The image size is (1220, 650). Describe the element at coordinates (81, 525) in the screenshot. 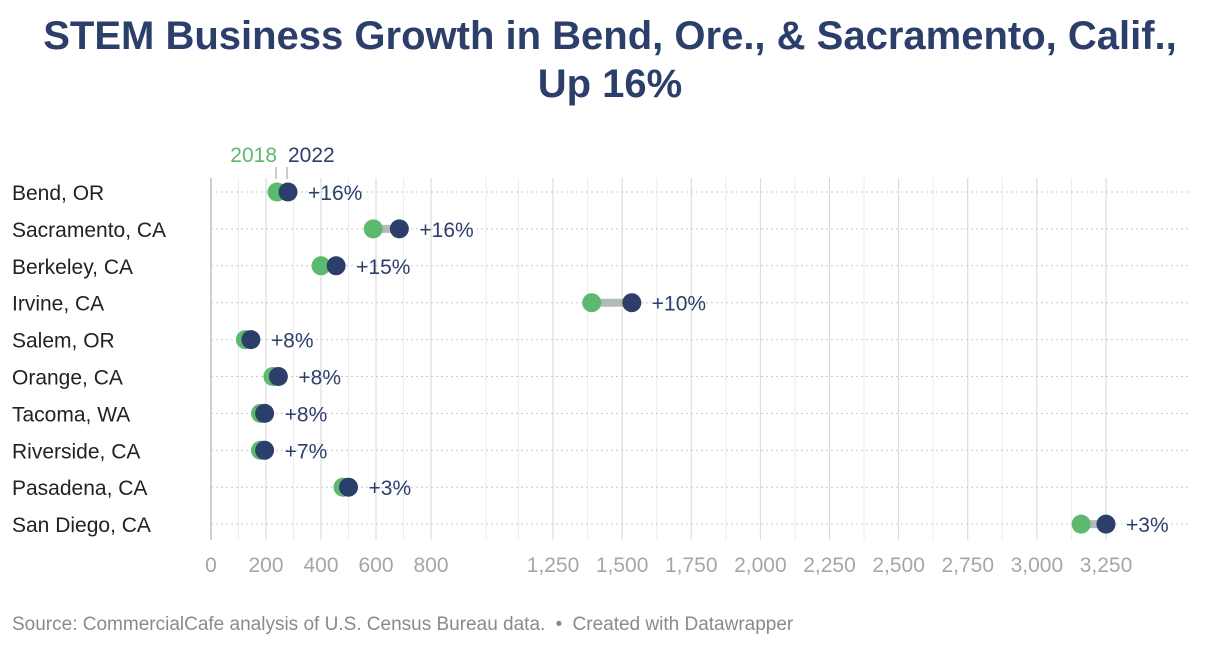

I see `category-label: San Diego, CA` at that location.